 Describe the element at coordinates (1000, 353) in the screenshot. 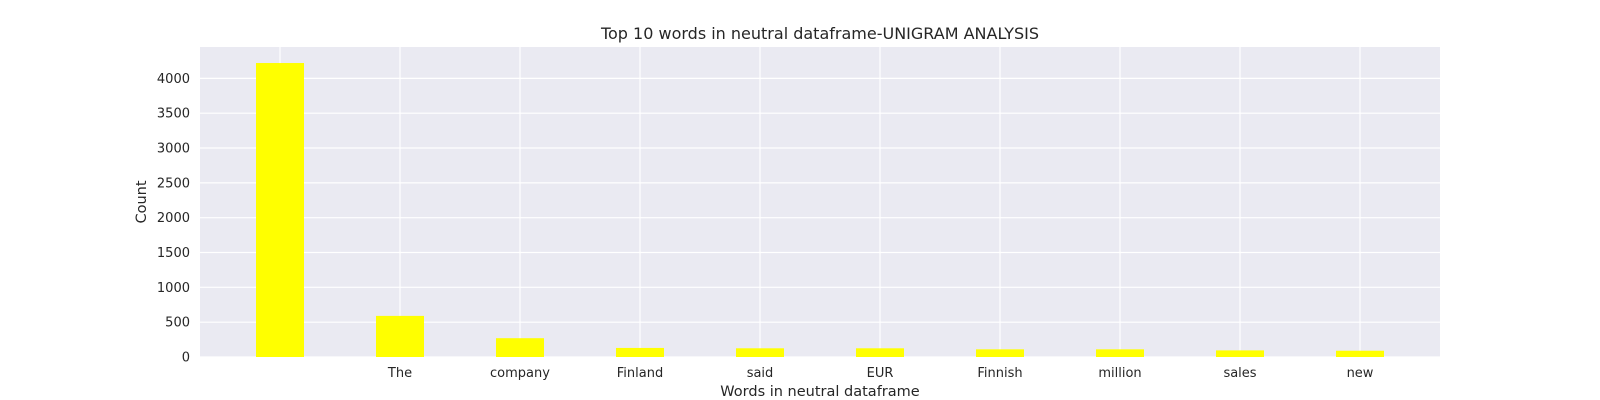

I see `bar-finnish` at that location.